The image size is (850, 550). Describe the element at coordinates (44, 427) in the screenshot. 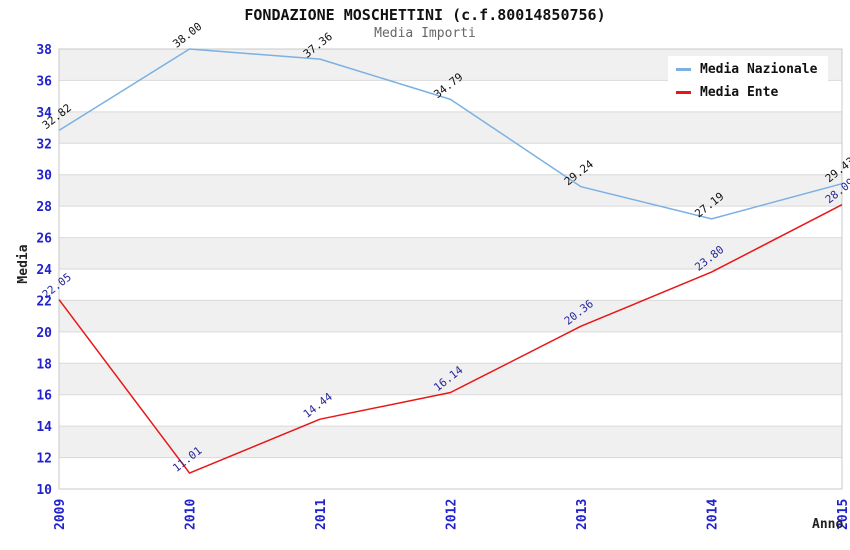

I see `y-tick-label: 14` at that location.